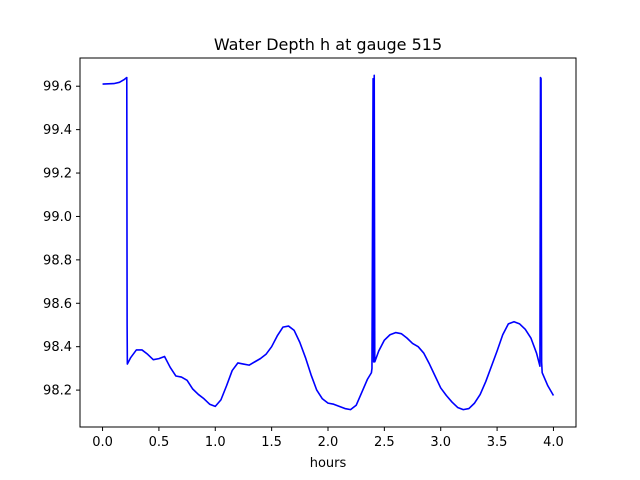 The width and height of the screenshot is (640, 480). Describe the element at coordinates (328, 44) in the screenshot. I see `chart-title: Water Depth h at gauge 515` at that location.